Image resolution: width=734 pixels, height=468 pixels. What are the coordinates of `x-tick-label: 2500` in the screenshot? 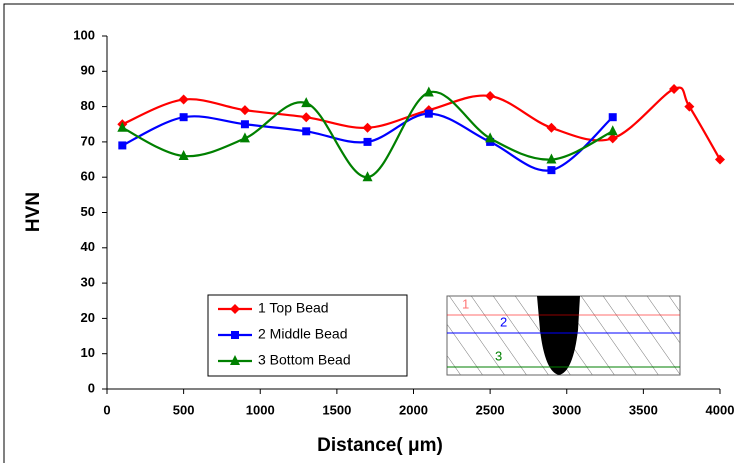 It's located at (490, 409).